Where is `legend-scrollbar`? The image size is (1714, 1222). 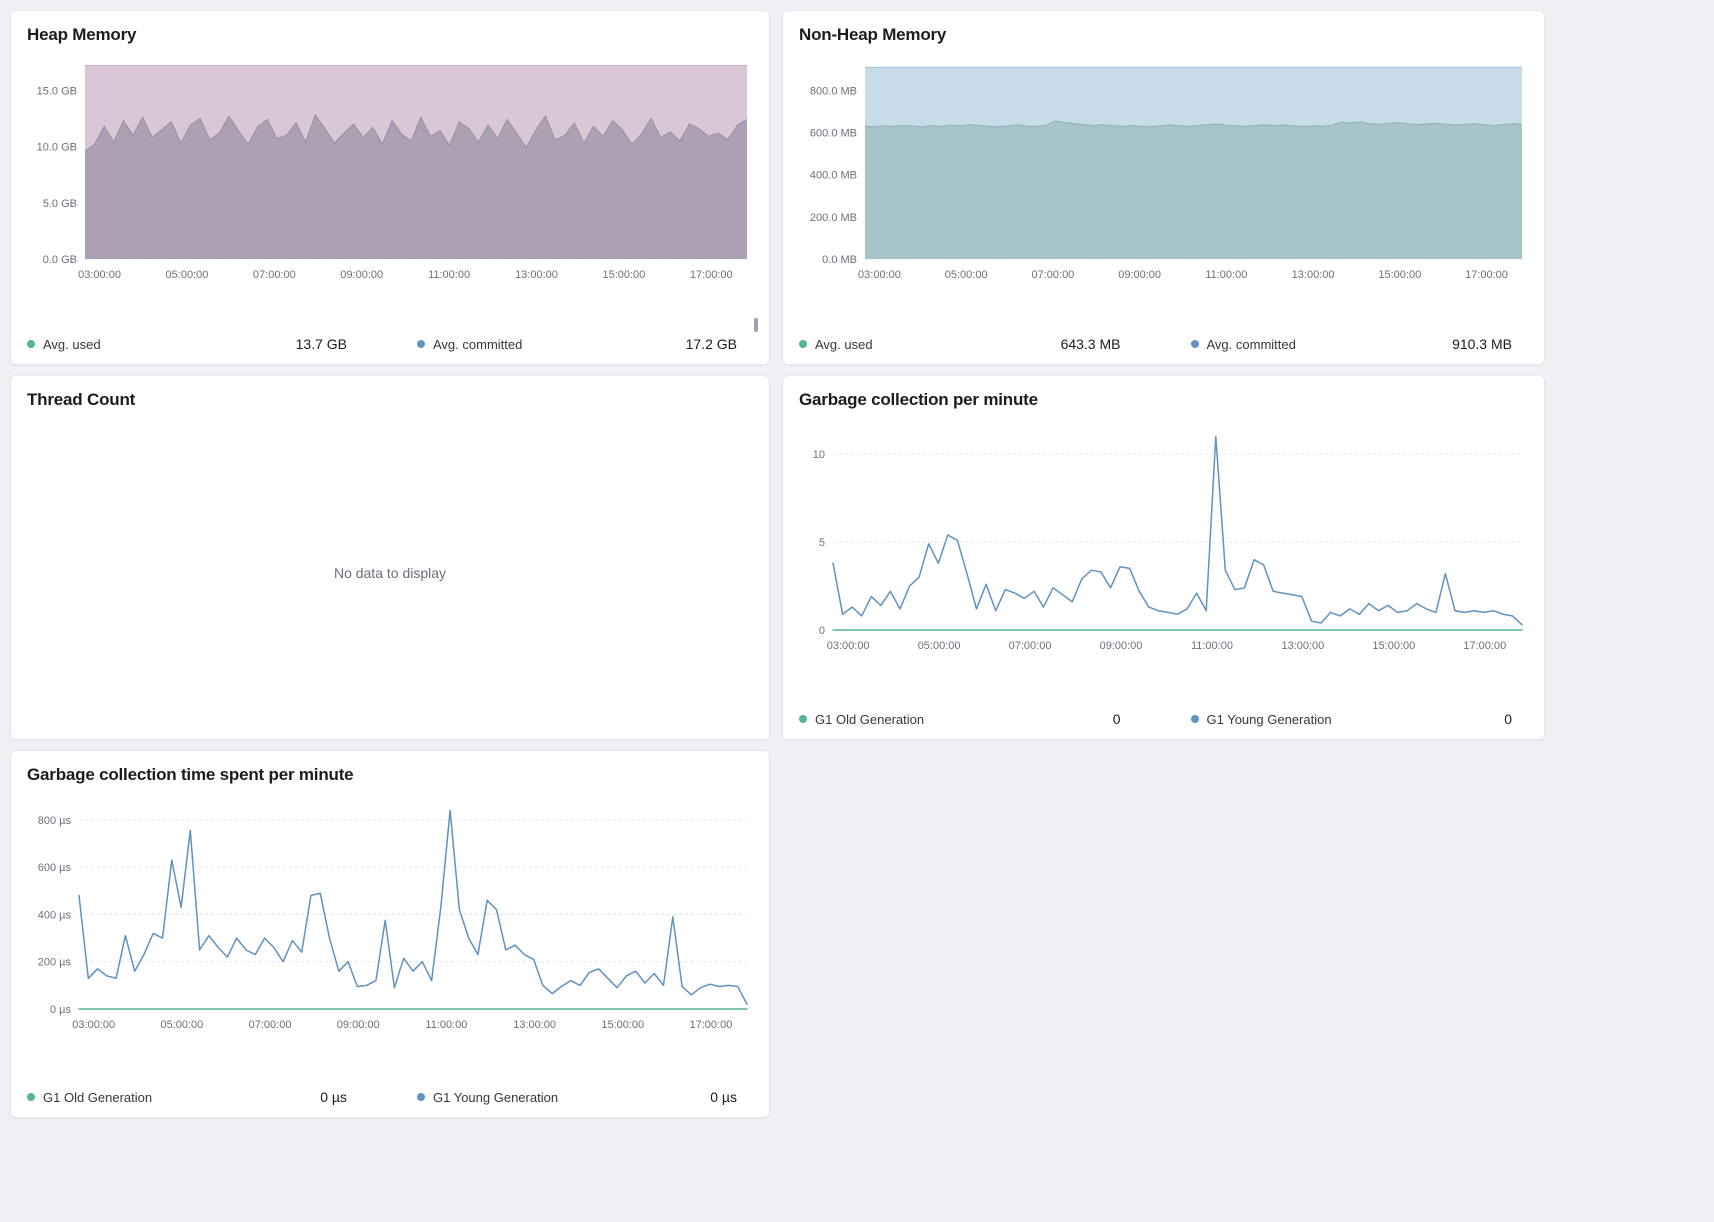
legend-scrollbar is located at coordinates (756, 325).